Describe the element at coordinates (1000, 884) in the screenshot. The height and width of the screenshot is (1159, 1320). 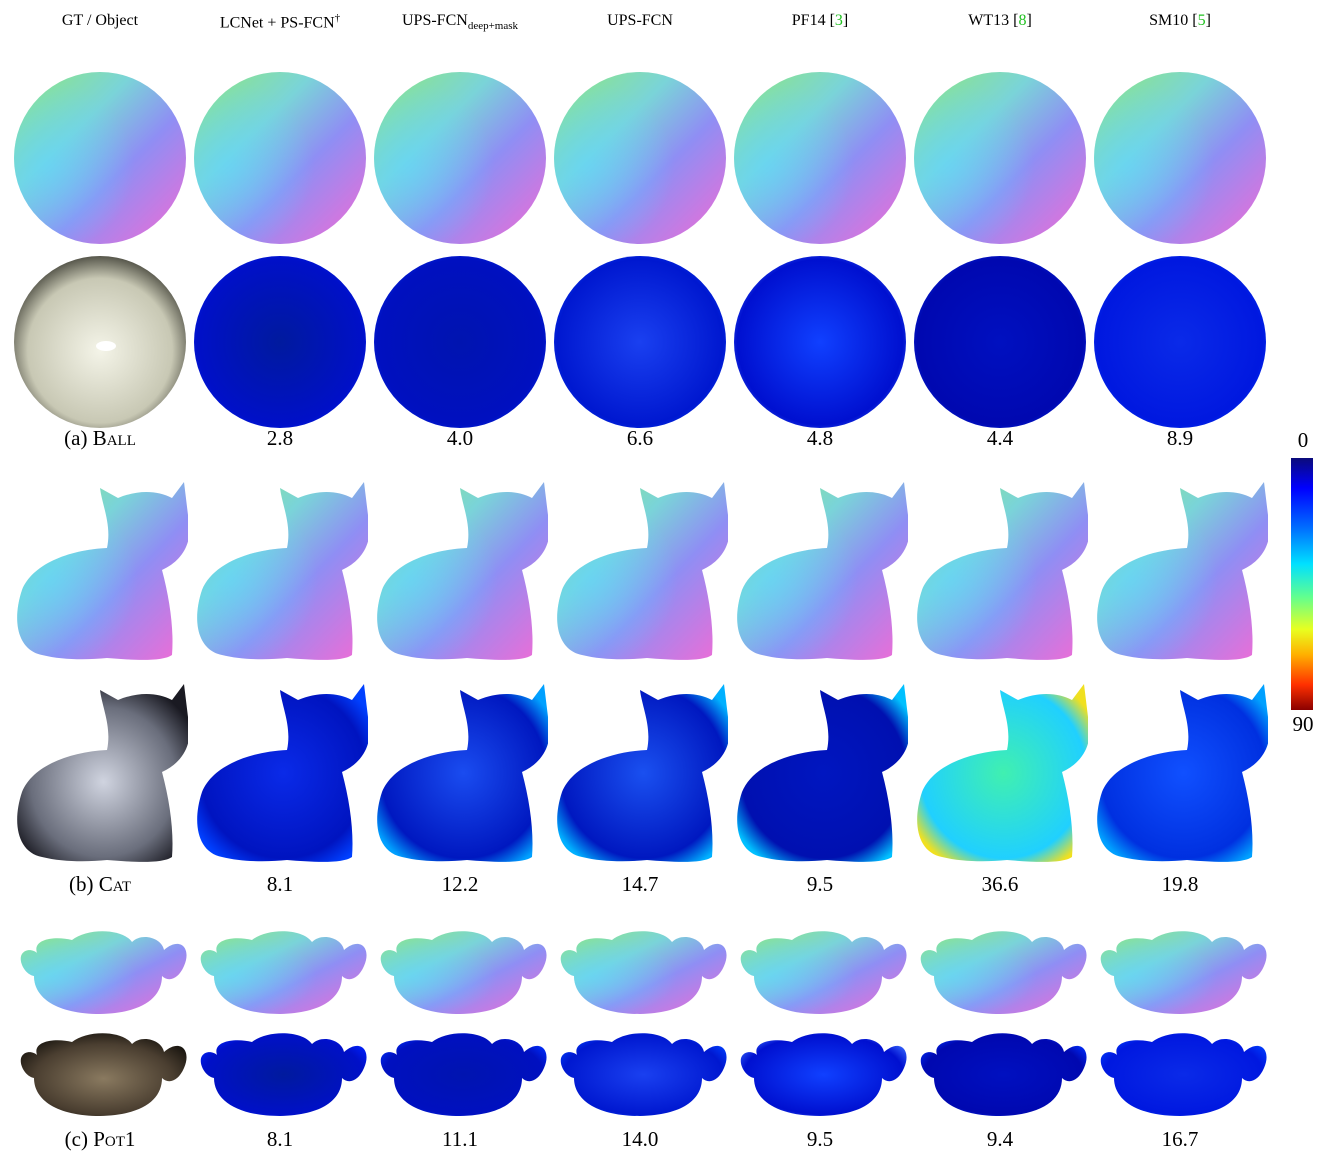
I see `angular-error-value: 36.6` at that location.